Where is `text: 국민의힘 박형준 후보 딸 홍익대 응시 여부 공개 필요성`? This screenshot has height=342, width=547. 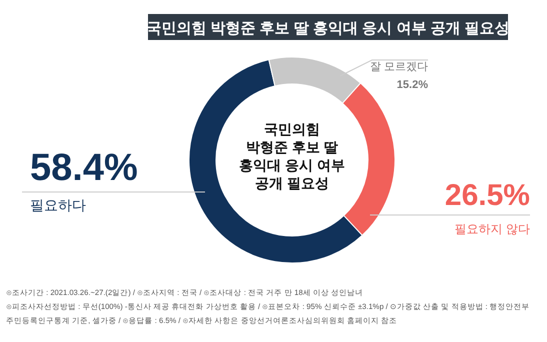 text: 국민의힘 박형준 후보 딸 홍익대 응시 여부 공개 필요성 is located at coordinates (292, 156).